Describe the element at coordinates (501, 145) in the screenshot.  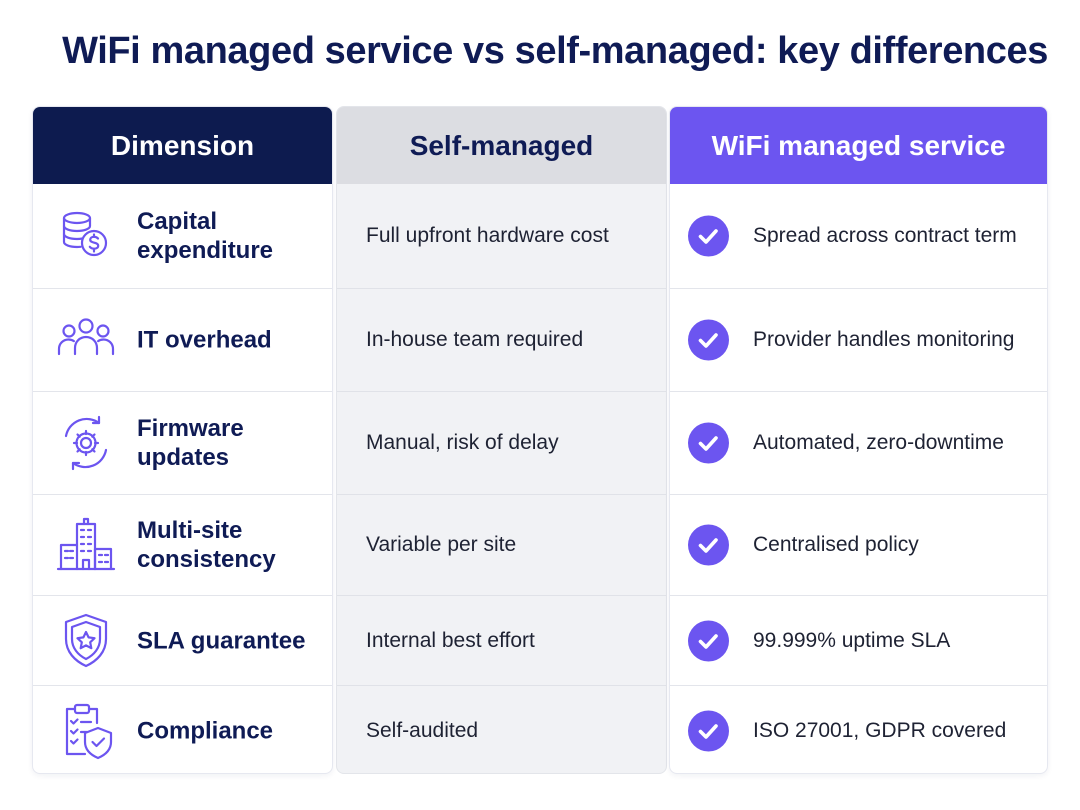
I see `self-managed-header: Self-managed` at that location.